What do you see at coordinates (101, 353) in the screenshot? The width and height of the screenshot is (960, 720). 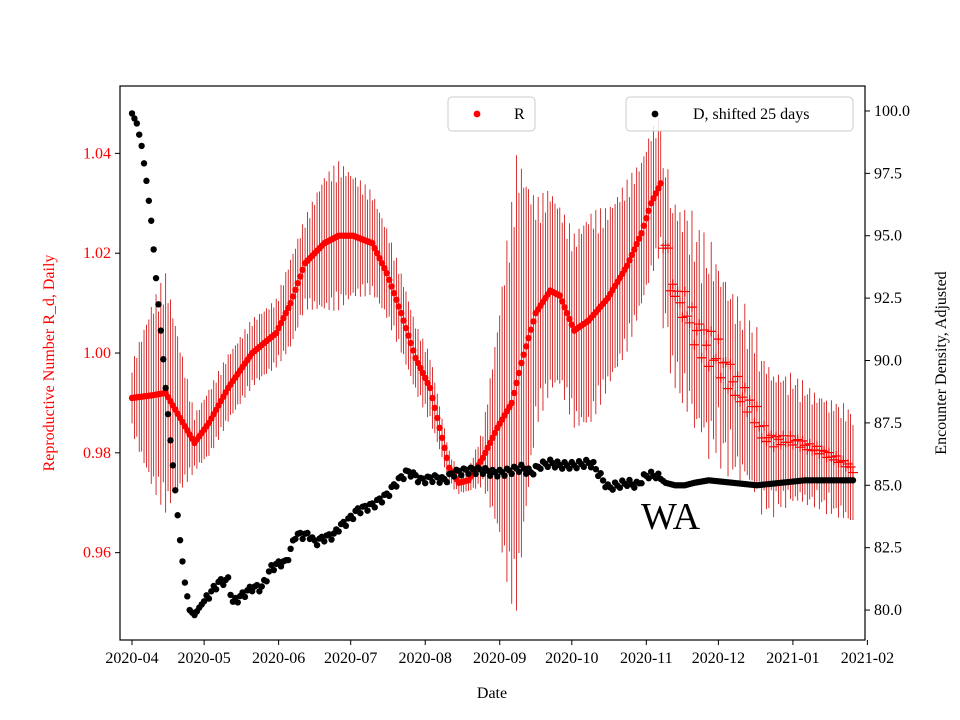 I see `left-y-axis-ticks: 0.96 0.98 1.00 1.02 1.04` at bounding box center [101, 353].